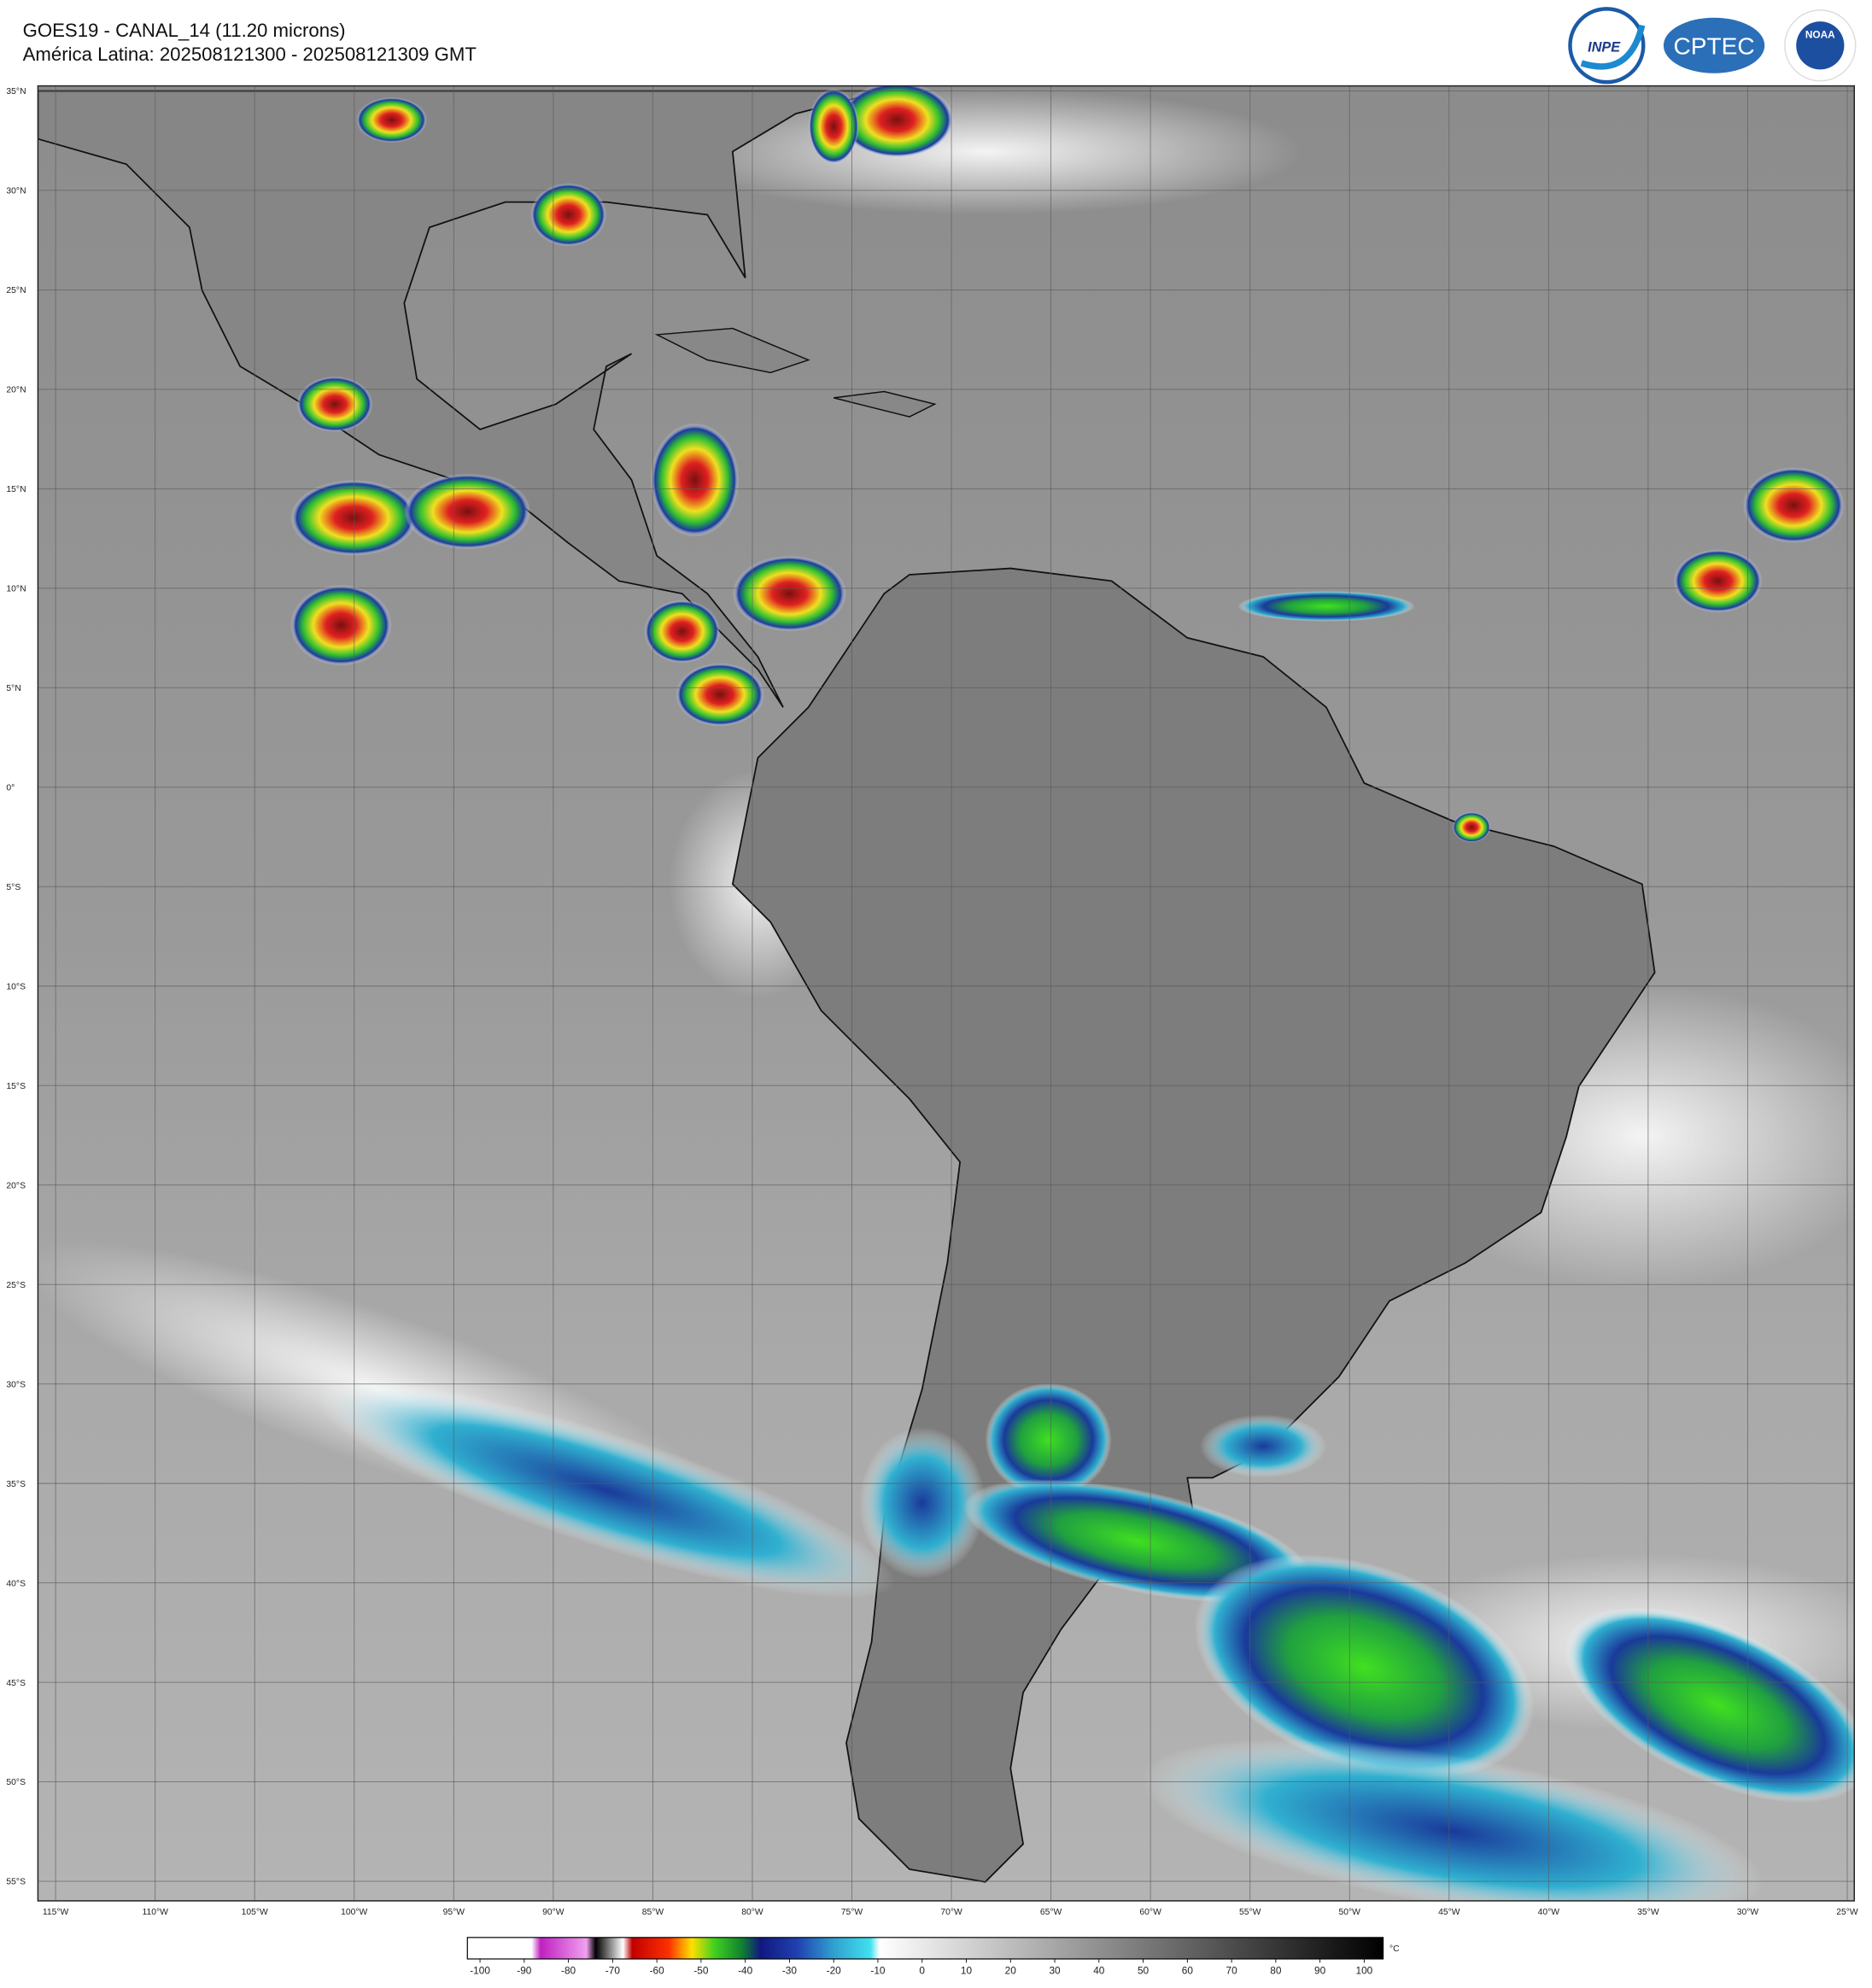 This screenshot has height=1988, width=1872. Describe the element at coordinates (657, 1971) in the screenshot. I see `colorbar-tick-label: -60` at that location.